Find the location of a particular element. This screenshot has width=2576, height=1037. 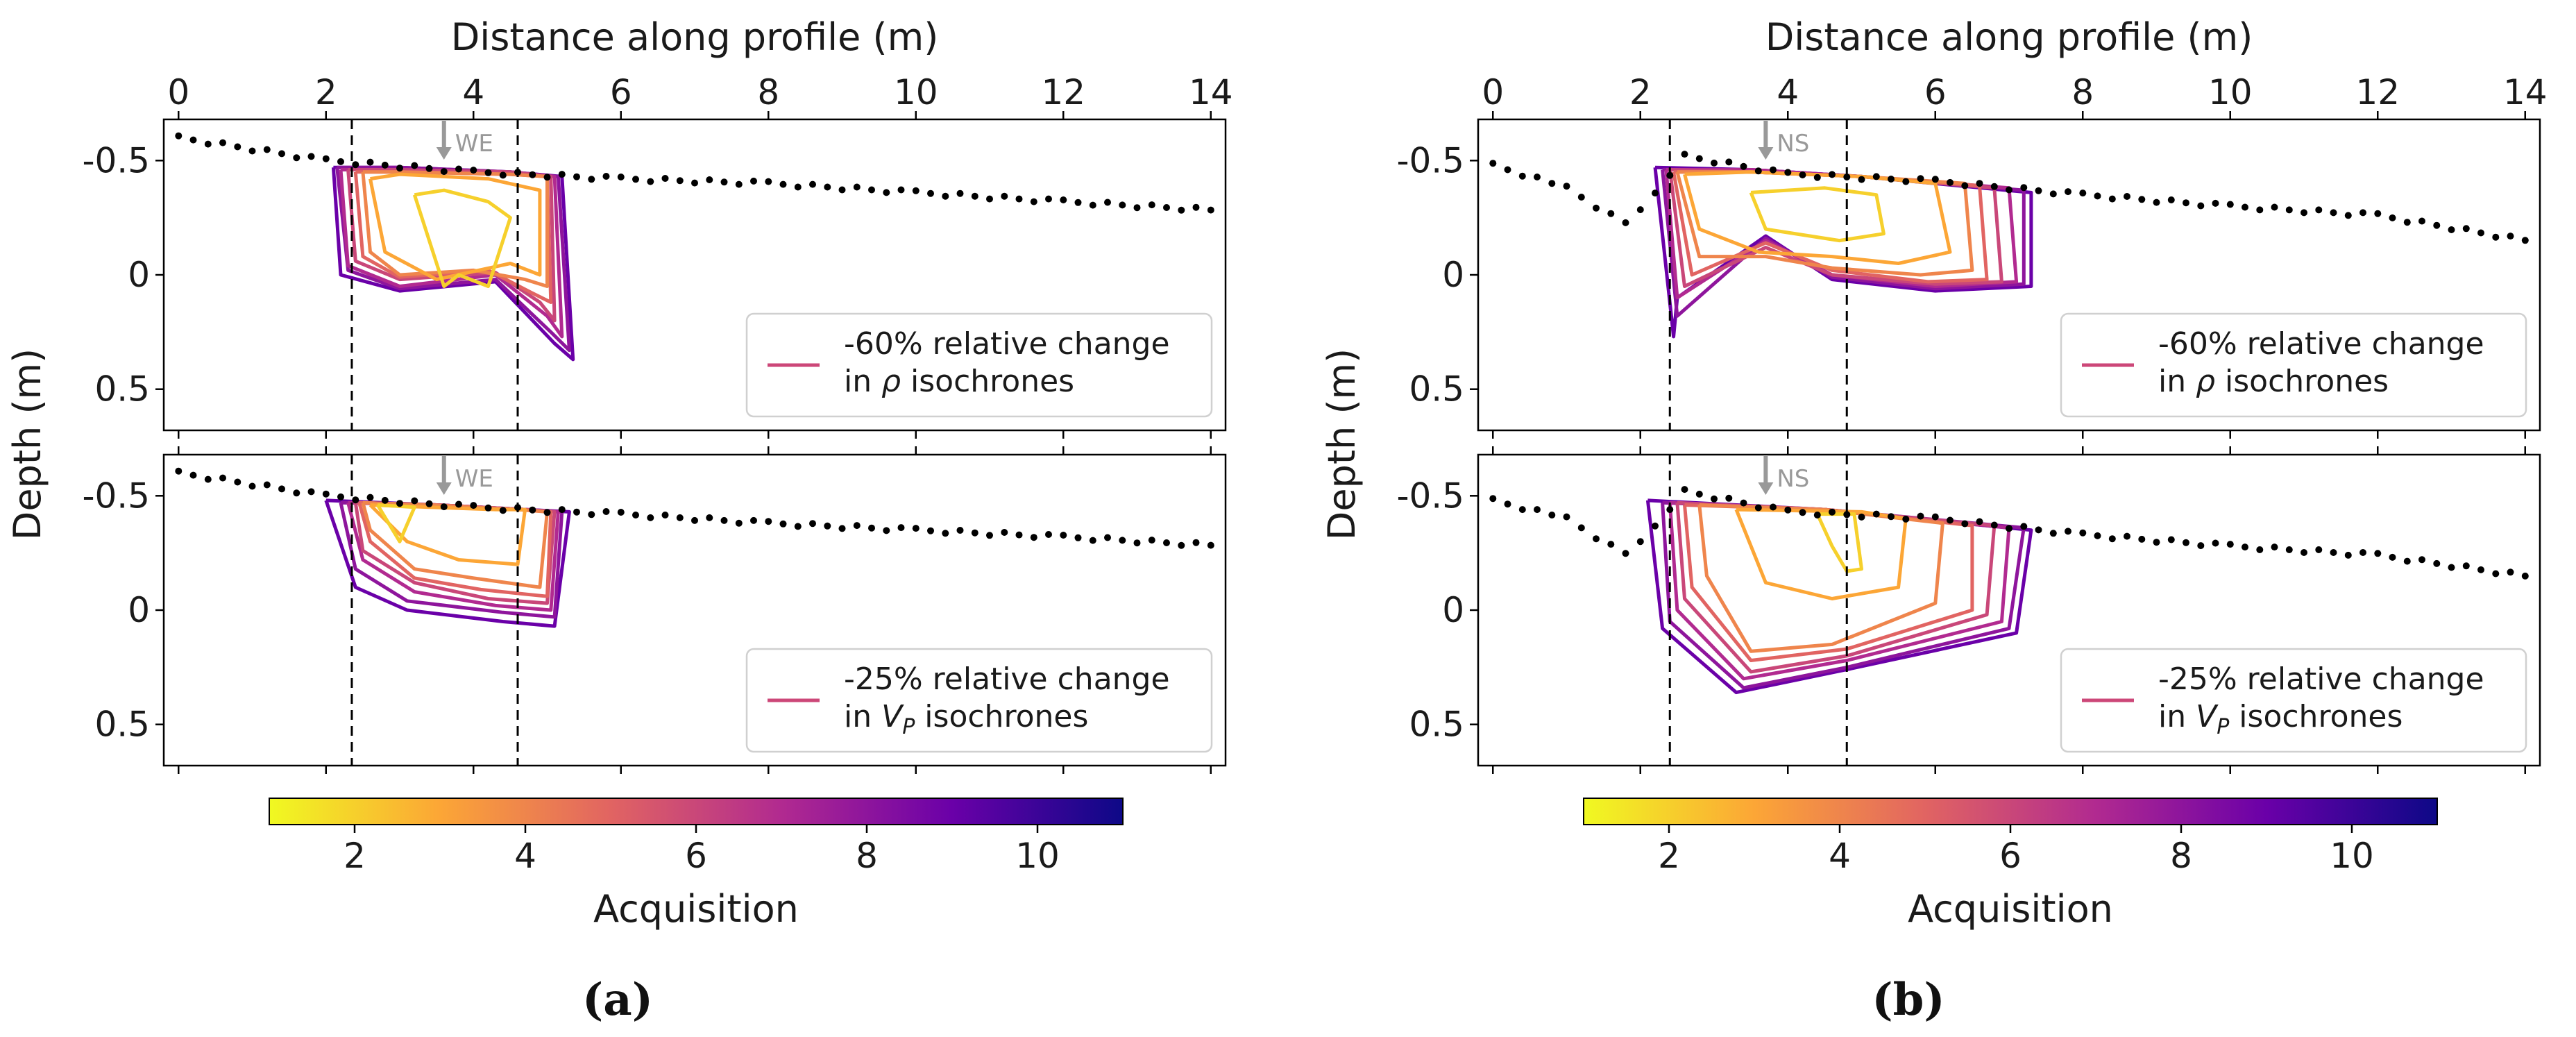

x-tick-label: 0 is located at coordinates (1493, 92).